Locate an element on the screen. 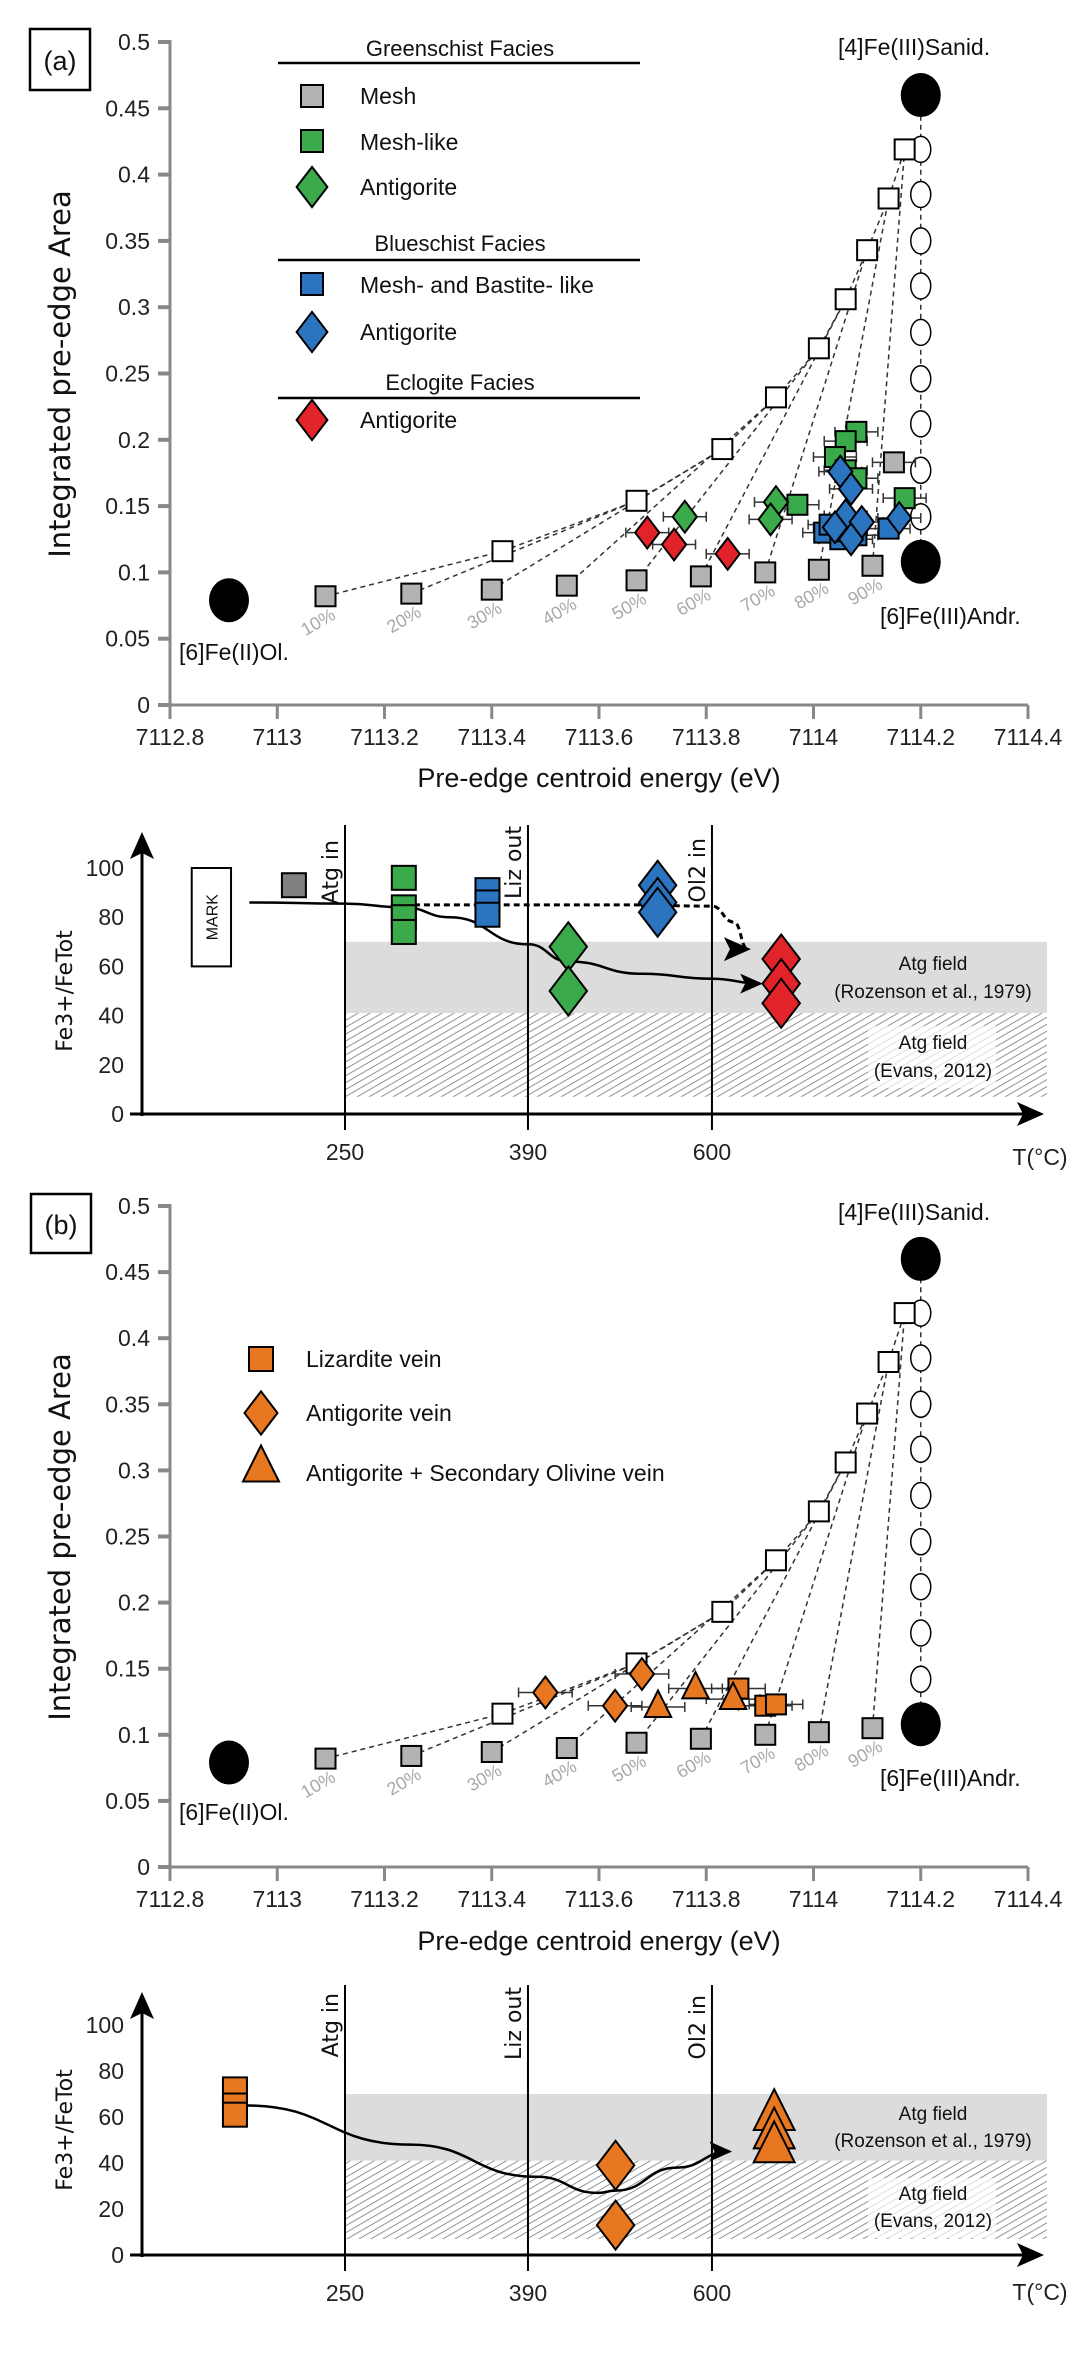 The height and width of the screenshot is (2360, 1086). y-tick-label: 60 is located at coordinates (111, 966).